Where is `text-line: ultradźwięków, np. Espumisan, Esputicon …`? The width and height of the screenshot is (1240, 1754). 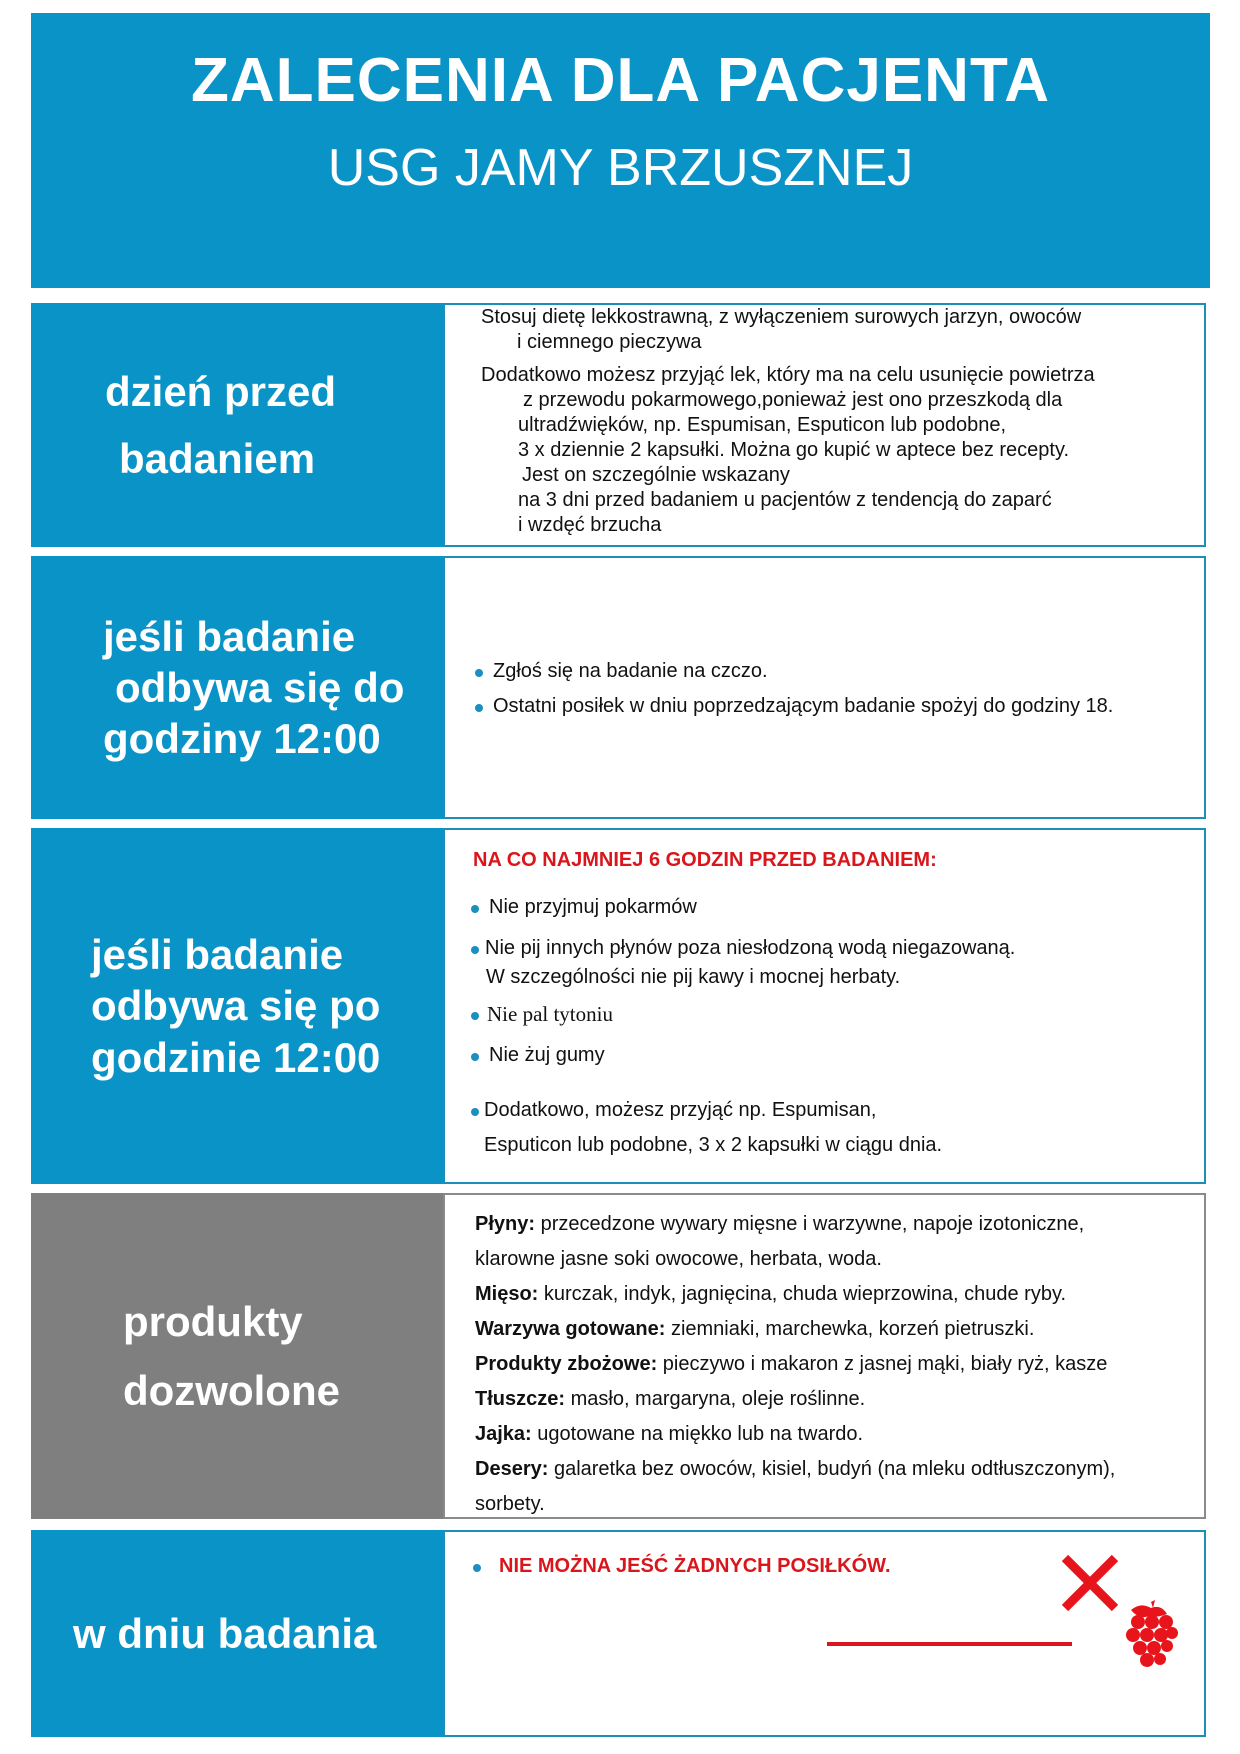 text-line: ultradźwięków, np. Espumisan, Esputicon … is located at coordinates (762, 425).